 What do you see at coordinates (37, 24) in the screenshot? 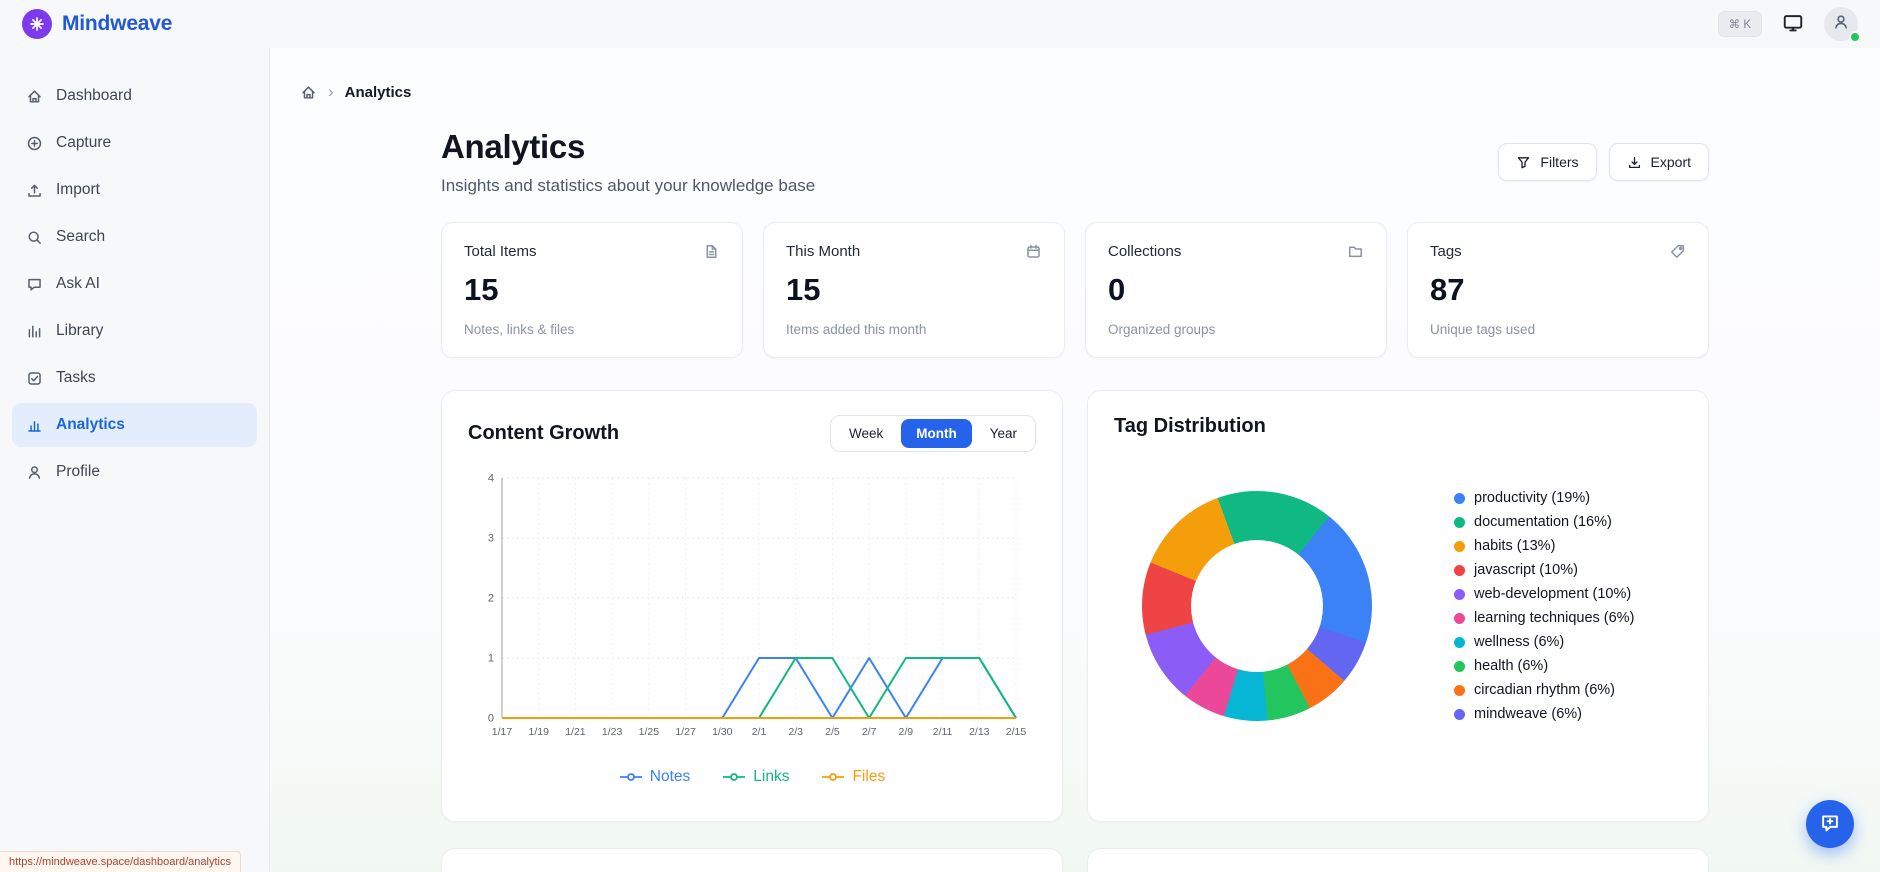
I see `mindweave-logo-icon` at bounding box center [37, 24].